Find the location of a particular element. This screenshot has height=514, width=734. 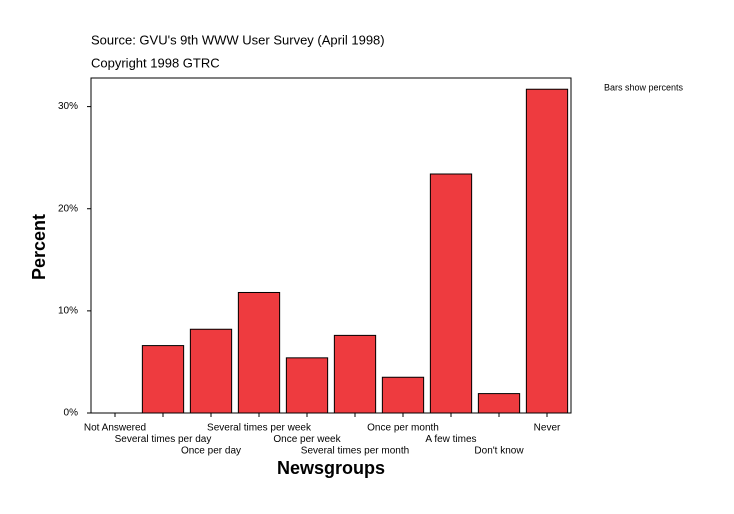

annotation: Bars show percents is located at coordinates (644, 87).